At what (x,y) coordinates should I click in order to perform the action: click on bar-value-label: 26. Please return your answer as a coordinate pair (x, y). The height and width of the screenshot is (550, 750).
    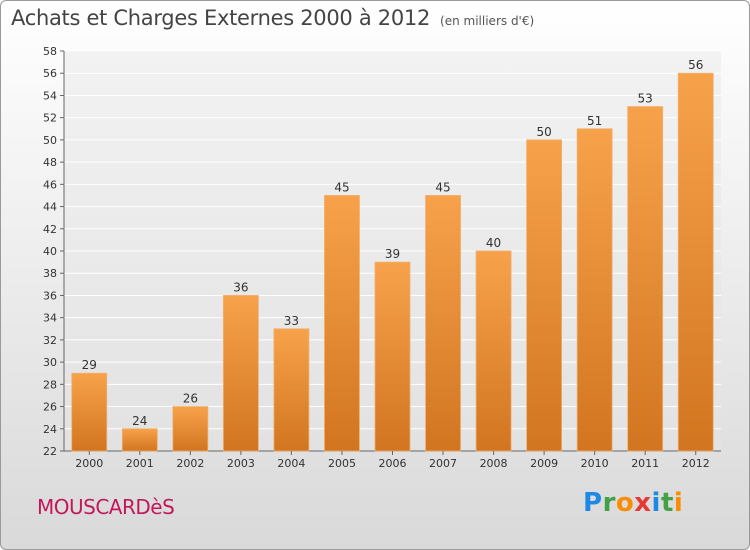
    Looking at the image, I should click on (190, 399).